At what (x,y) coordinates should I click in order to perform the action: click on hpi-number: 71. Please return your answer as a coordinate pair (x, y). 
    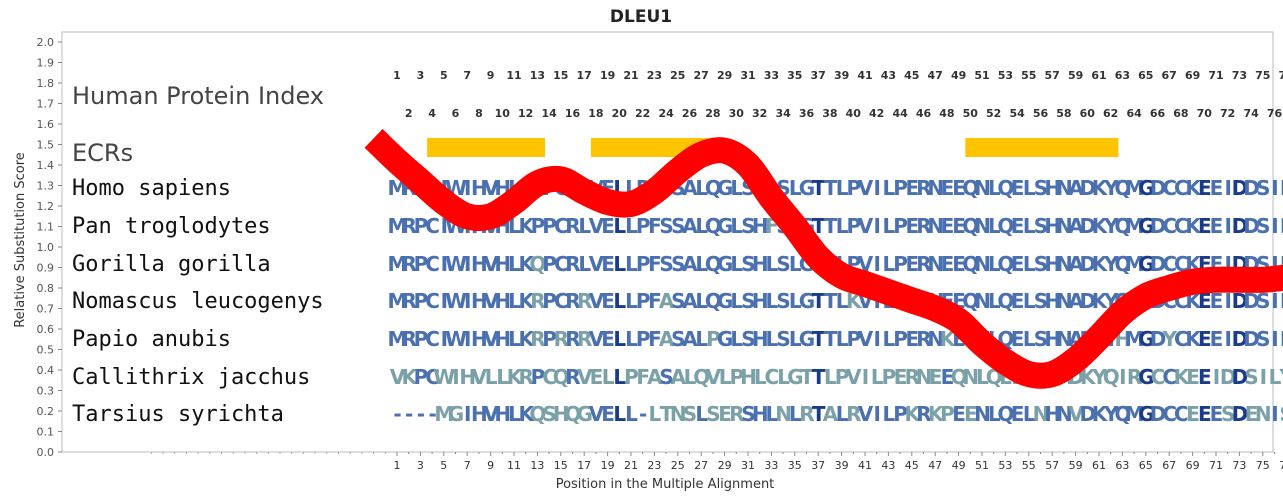
    Looking at the image, I should click on (1215, 75).